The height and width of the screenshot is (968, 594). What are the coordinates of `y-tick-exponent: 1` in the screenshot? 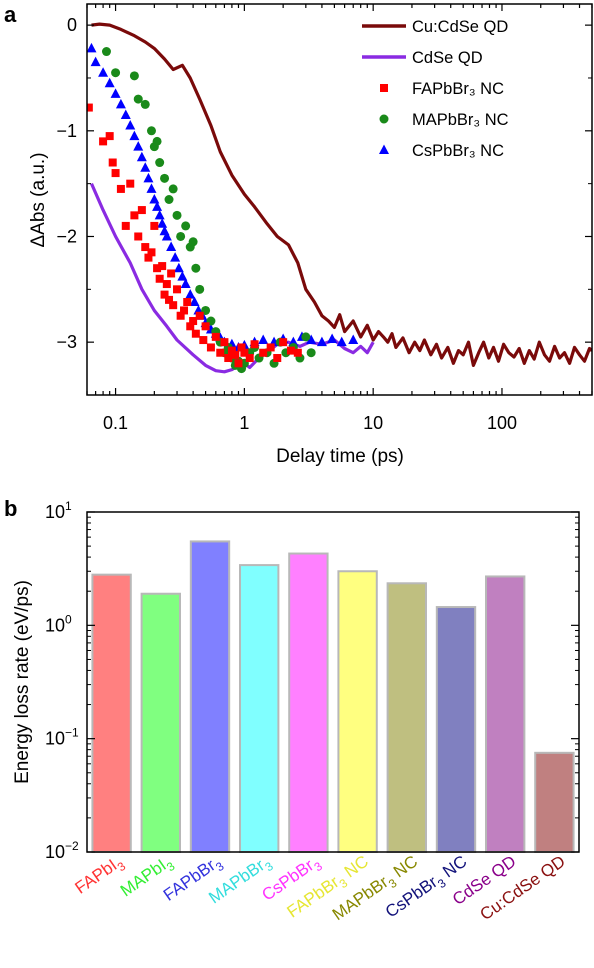 It's located at (68, 506).